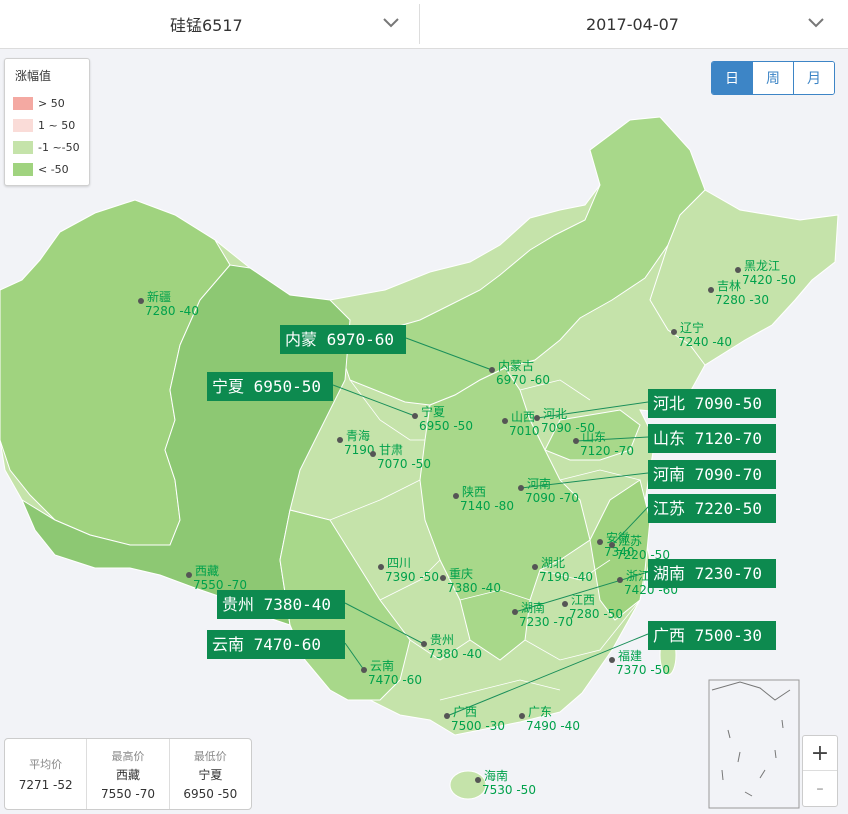 The image size is (848, 814). What do you see at coordinates (419, 24) in the screenshot?
I see `select-divider` at bounding box center [419, 24].